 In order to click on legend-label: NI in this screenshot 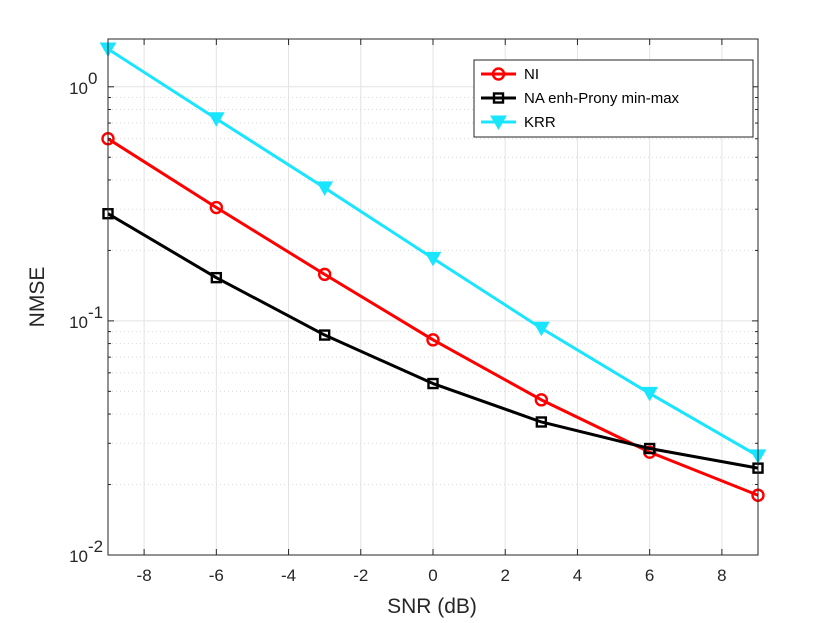, I will do `click(531, 74)`.